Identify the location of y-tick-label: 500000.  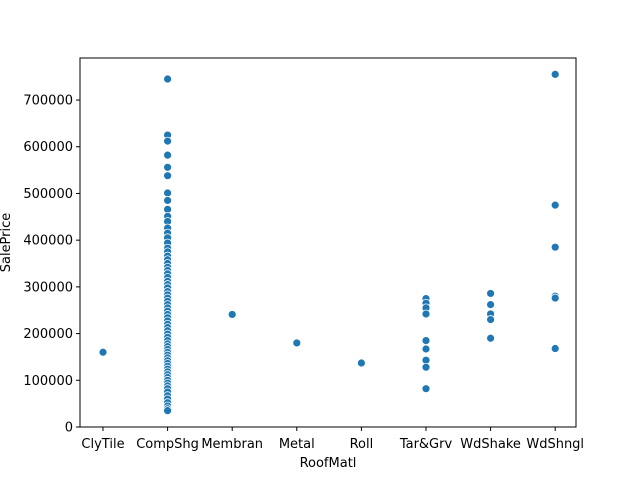
(48, 194).